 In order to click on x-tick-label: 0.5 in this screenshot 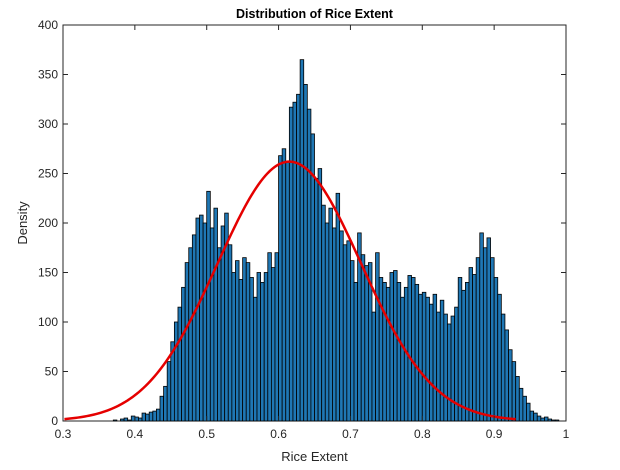, I will do `click(206, 434)`.